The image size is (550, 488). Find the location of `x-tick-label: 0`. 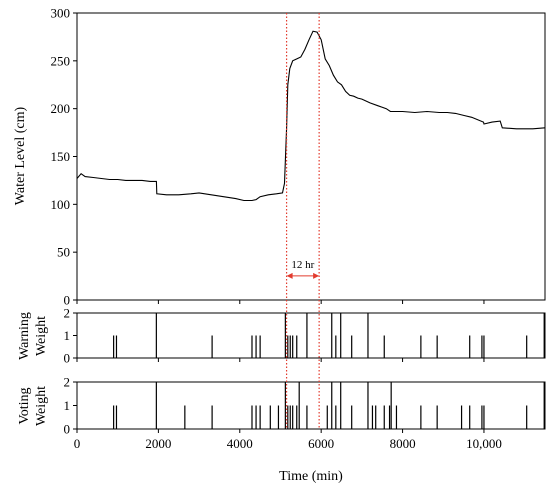

x-tick-label: 0 is located at coordinates (77, 443).